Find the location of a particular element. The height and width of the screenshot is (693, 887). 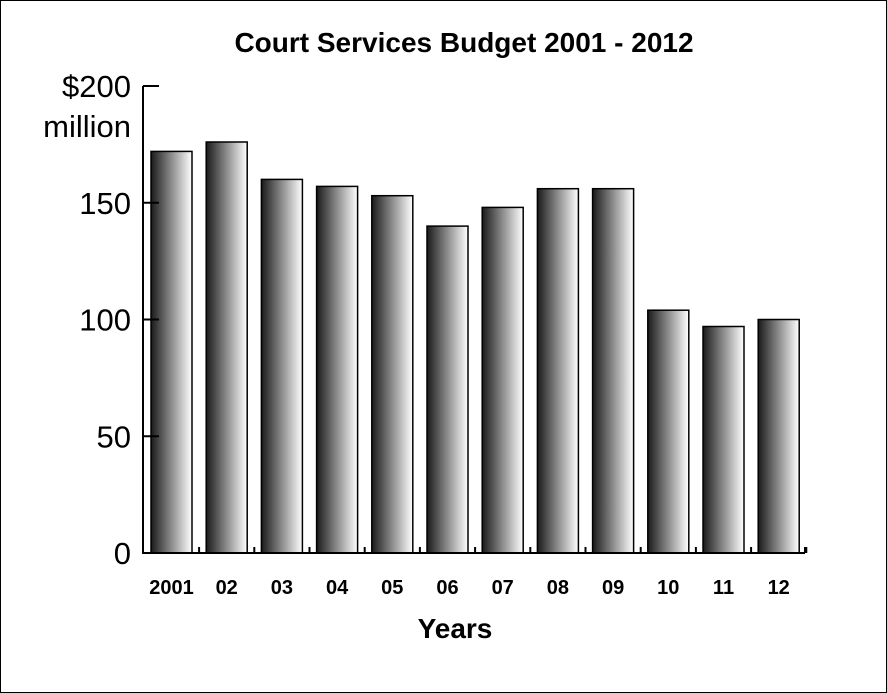

y-tick-label-150: 150 is located at coordinates (105, 203).